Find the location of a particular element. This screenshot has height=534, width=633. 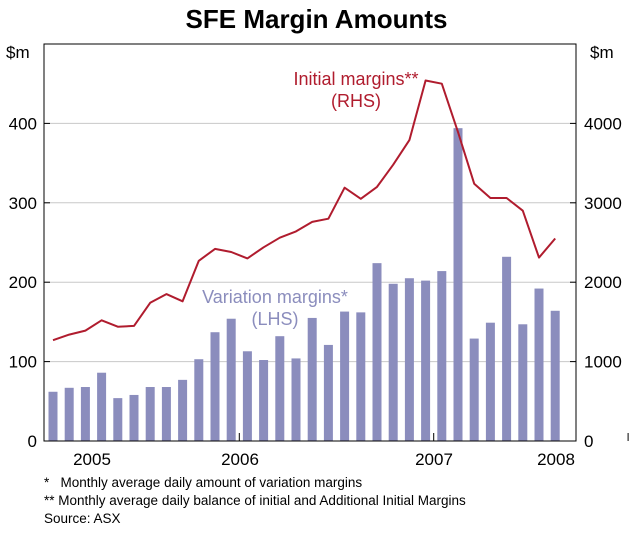

left-tick-label: 300 is located at coordinates (23, 203).